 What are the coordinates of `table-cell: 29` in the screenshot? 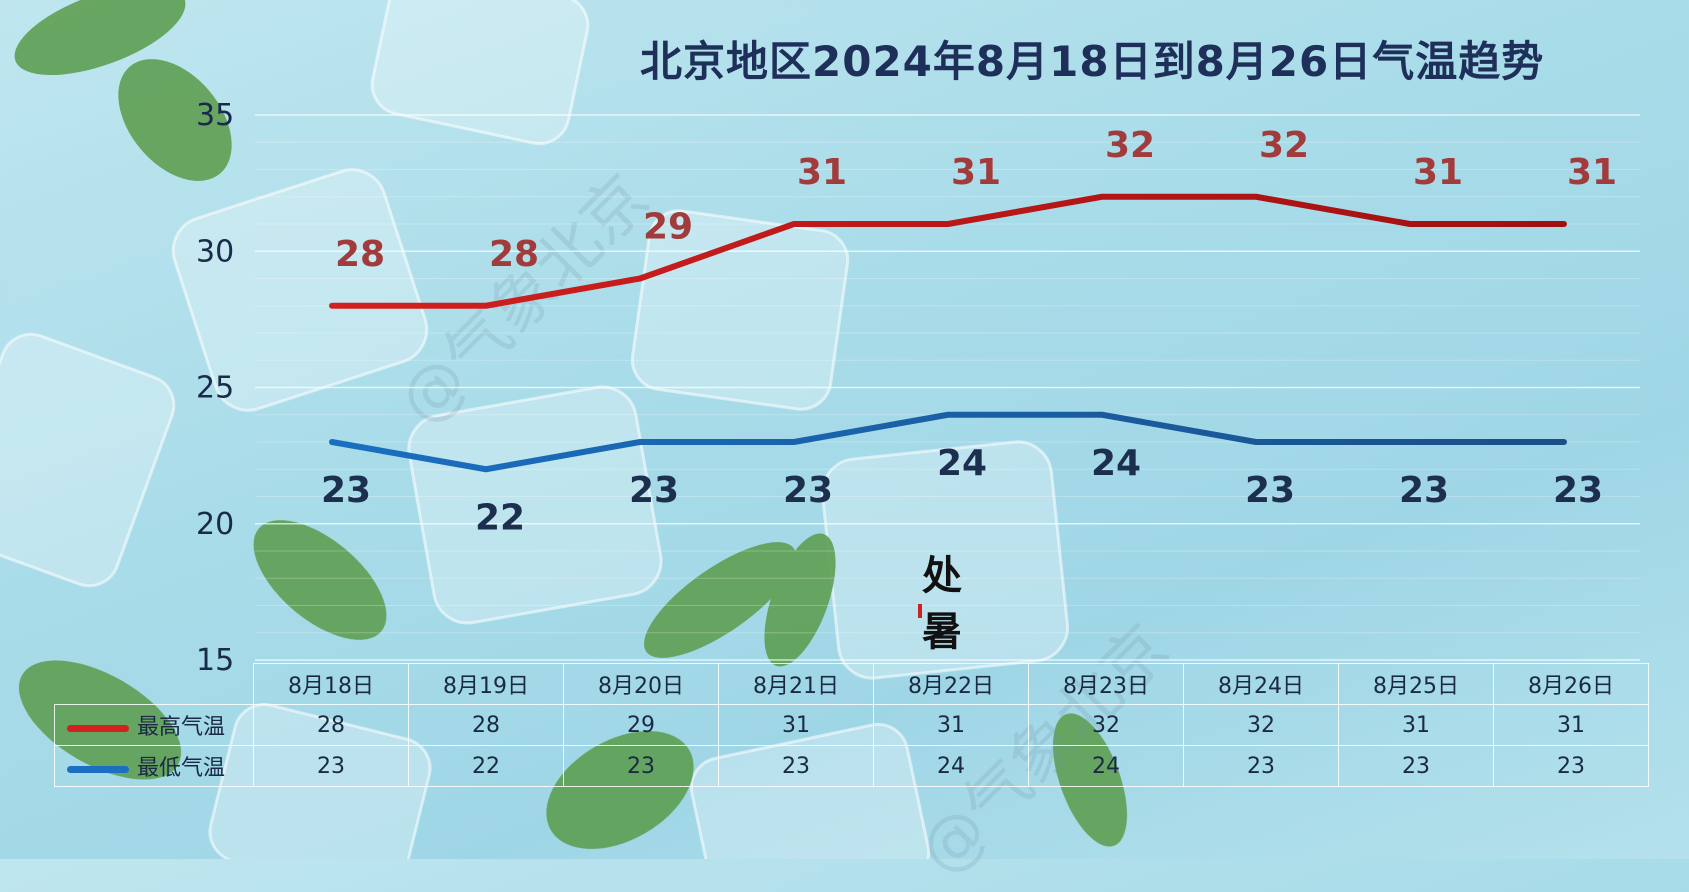 It's located at (641, 725).